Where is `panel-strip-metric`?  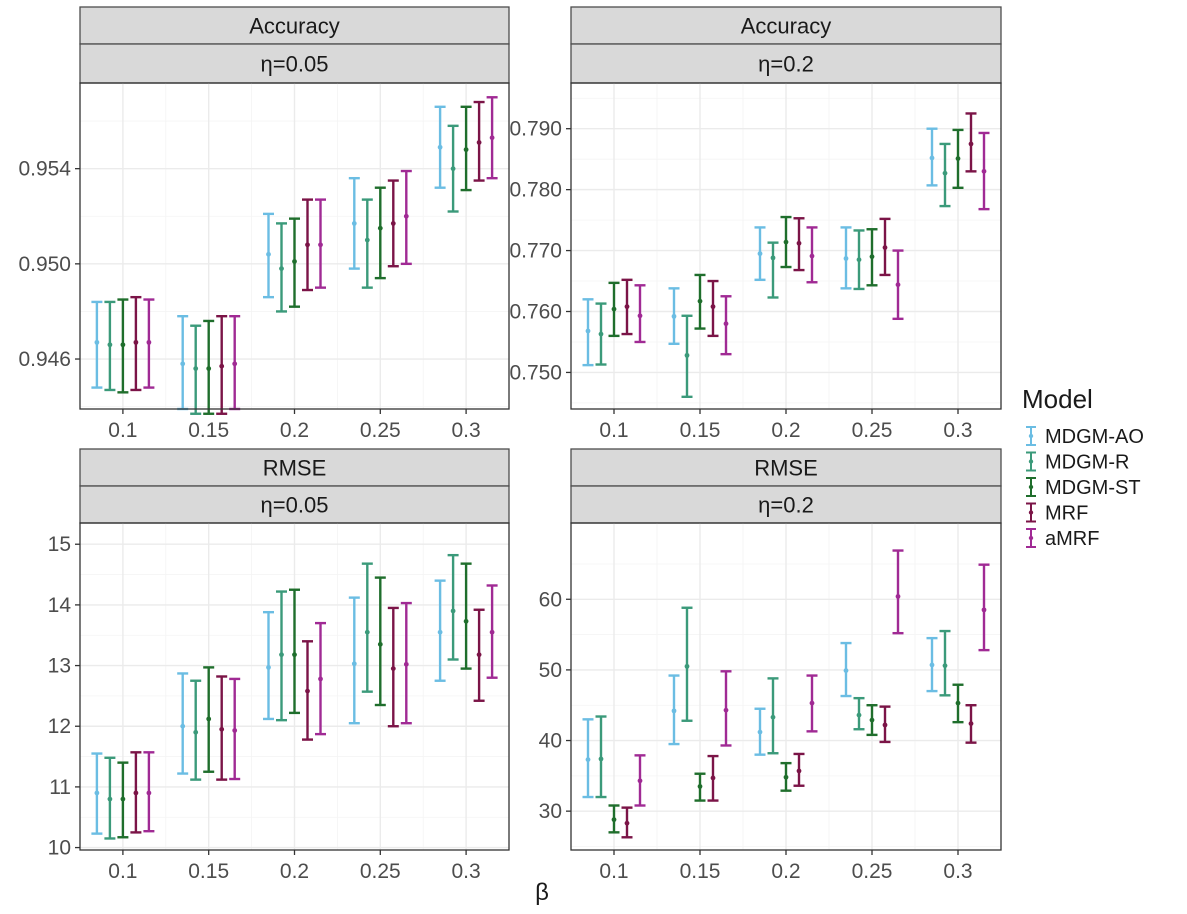 panel-strip-metric is located at coordinates (294, 25).